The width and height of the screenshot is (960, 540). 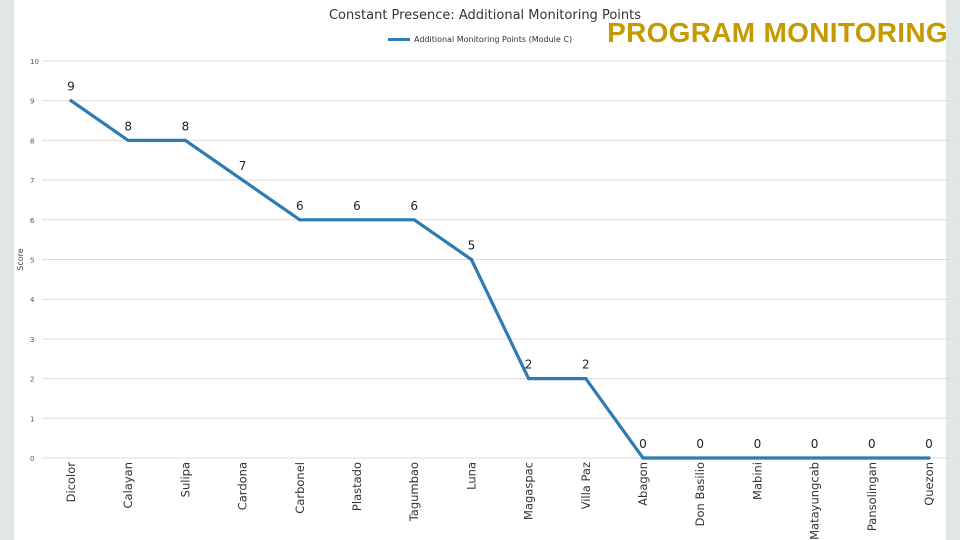 I want to click on x-tick-label: Plastado, so click(x=357, y=486).